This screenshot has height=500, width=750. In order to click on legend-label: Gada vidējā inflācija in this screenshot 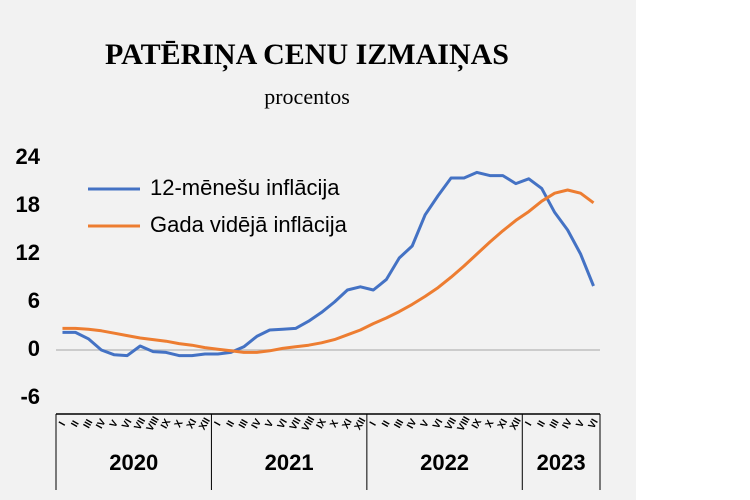, I will do `click(249, 224)`.